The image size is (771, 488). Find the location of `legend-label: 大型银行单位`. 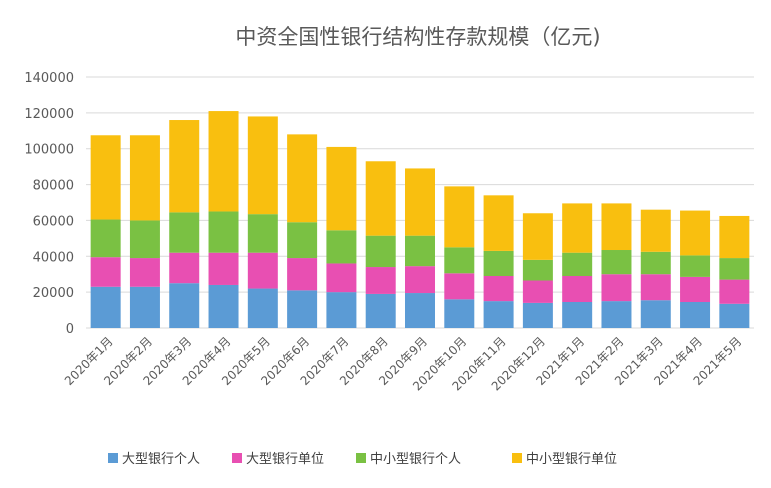

legend-label: 大型银行单位 is located at coordinates (285, 459).